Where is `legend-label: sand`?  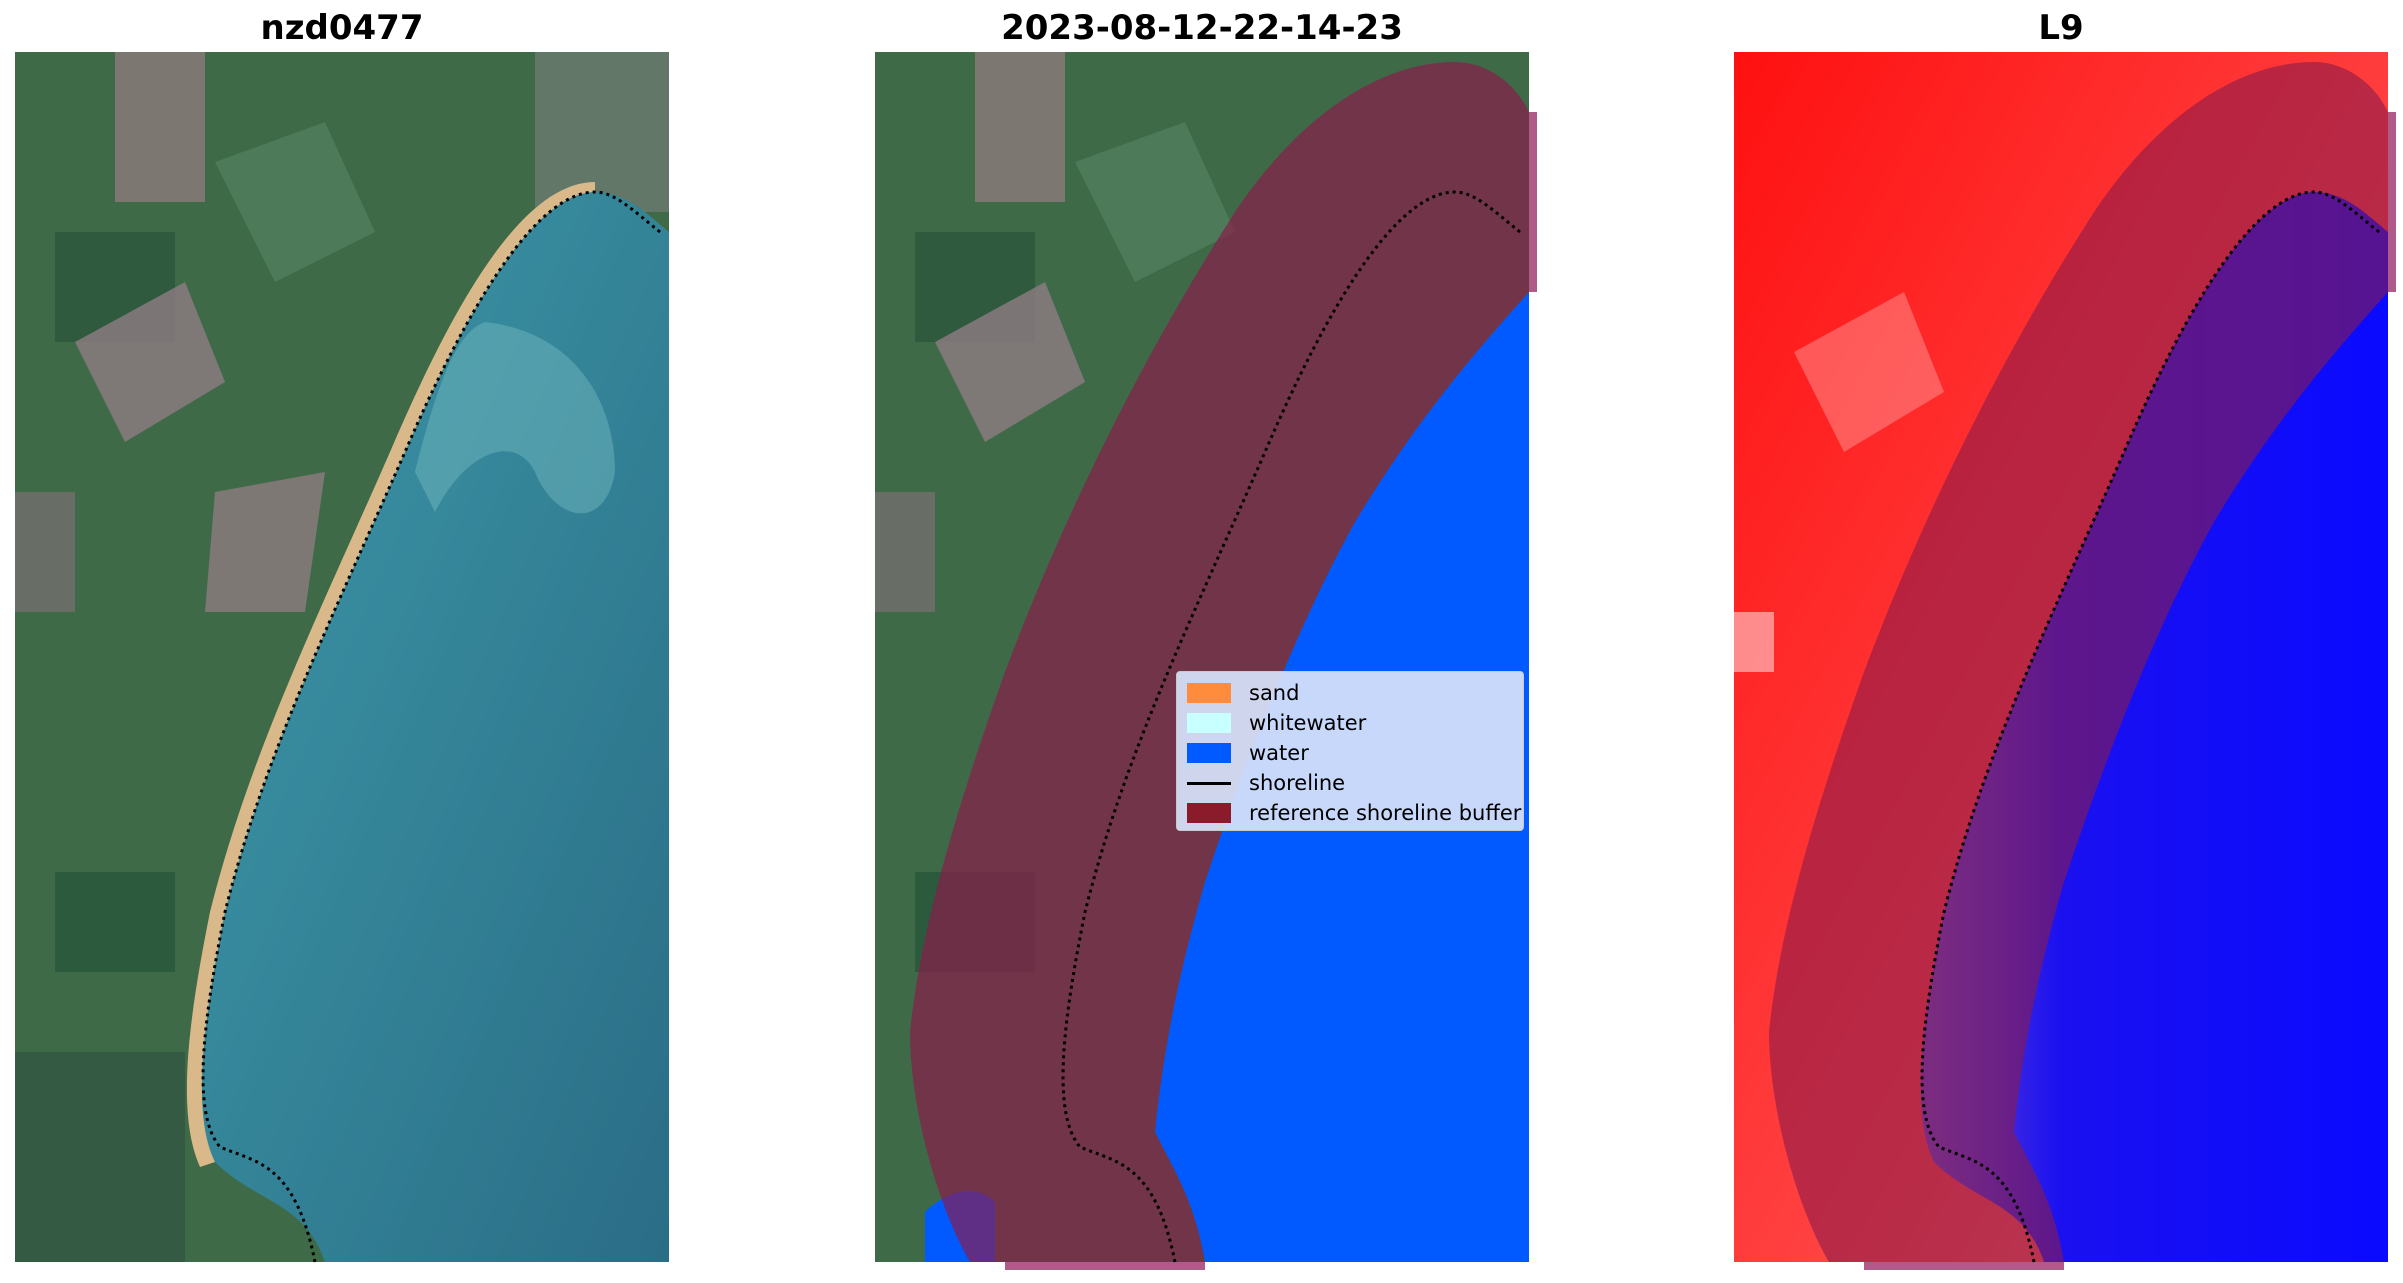 legend-label: sand is located at coordinates (1274, 693).